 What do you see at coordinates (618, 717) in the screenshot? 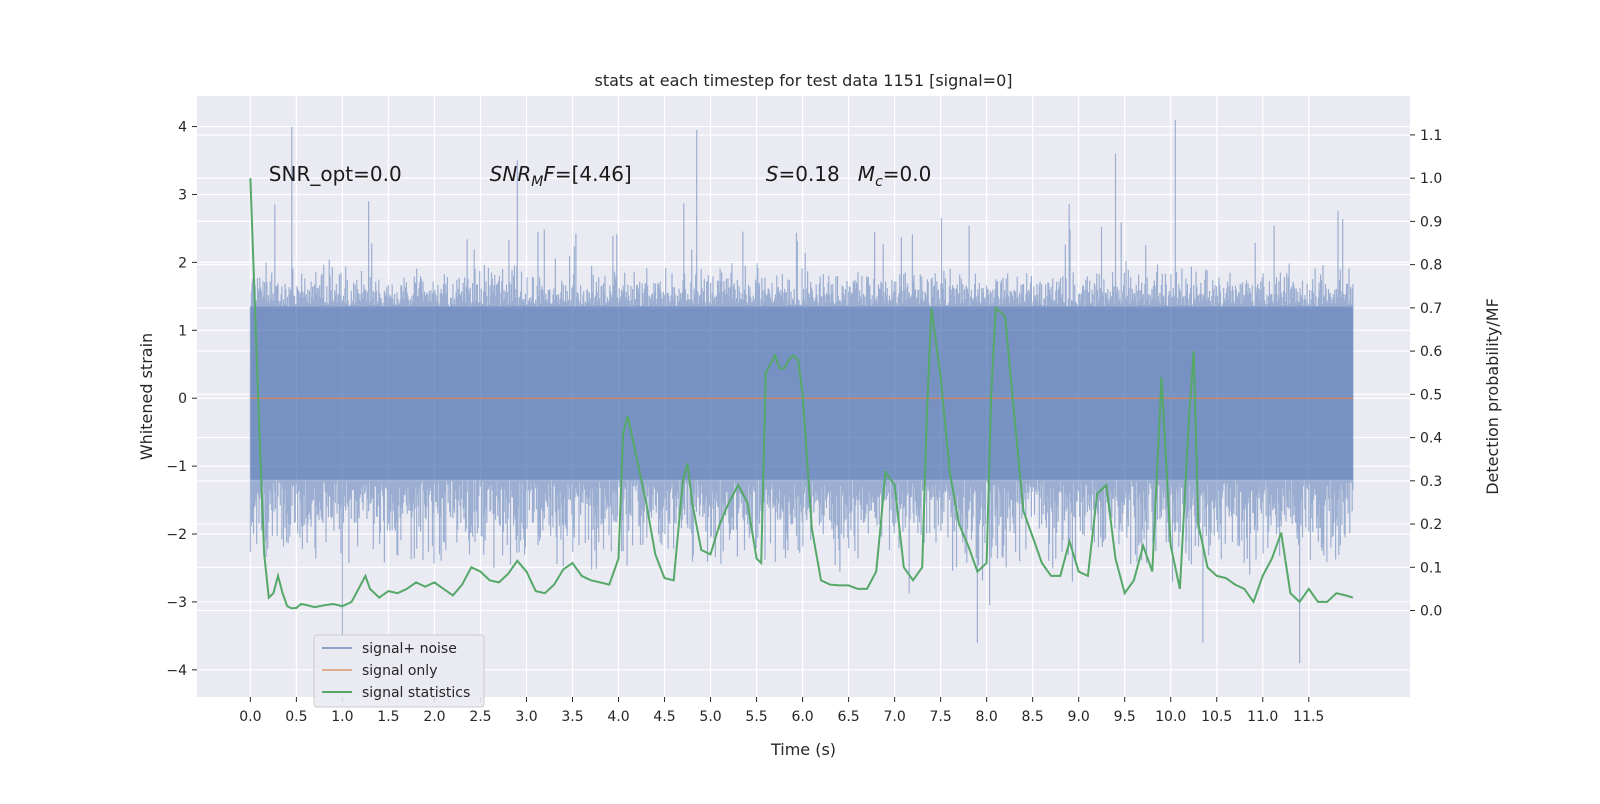
I see `x-tick-label: 4.0` at bounding box center [618, 717].